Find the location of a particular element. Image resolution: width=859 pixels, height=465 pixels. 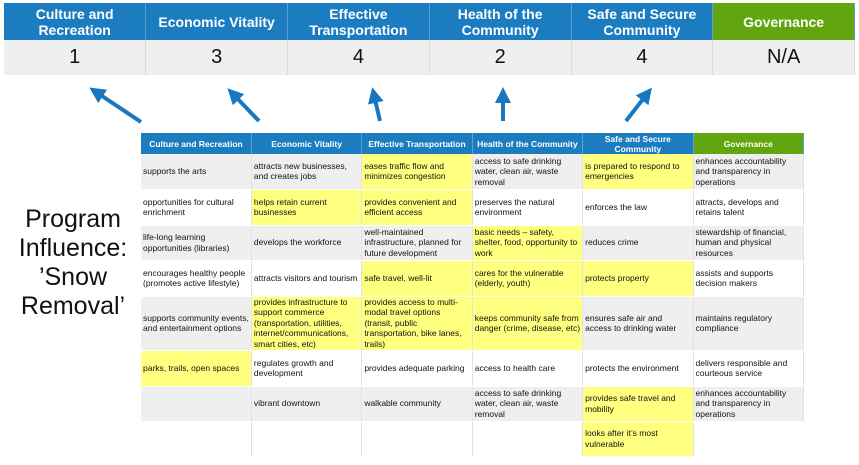

matrix-header: Effective Transportation is located at coordinates (417, 143).